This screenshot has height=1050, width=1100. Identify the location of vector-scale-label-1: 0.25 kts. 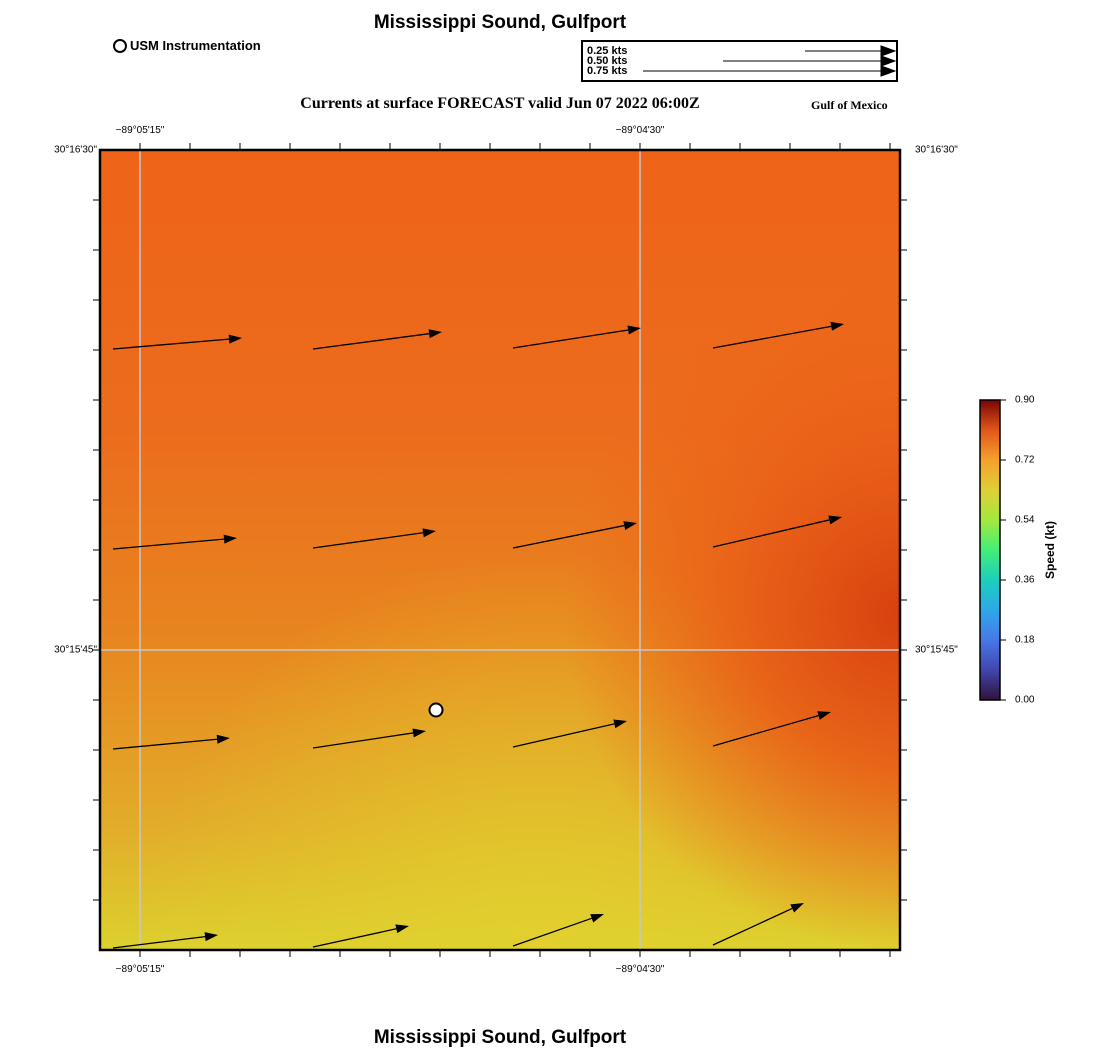
(607, 51).